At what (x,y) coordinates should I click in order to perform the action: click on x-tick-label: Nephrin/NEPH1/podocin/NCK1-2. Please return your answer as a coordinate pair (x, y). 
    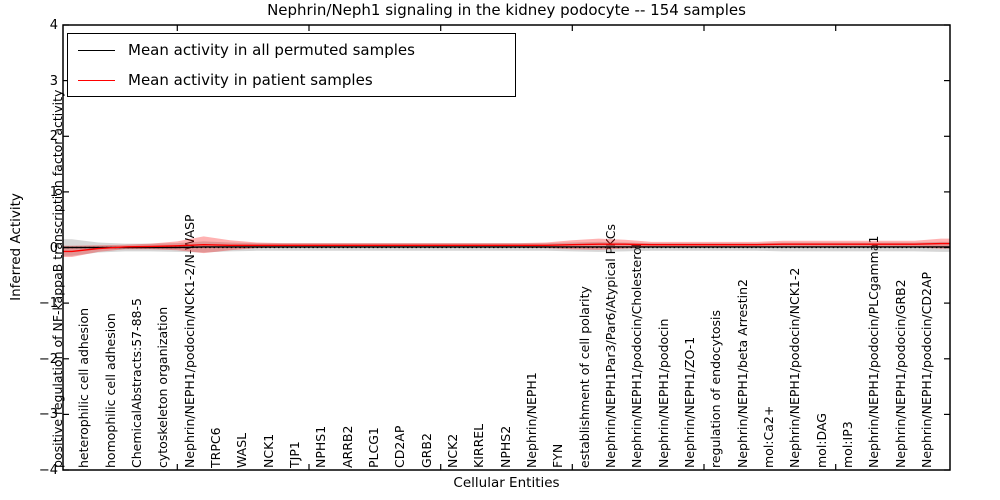
    Looking at the image, I should click on (795, 367).